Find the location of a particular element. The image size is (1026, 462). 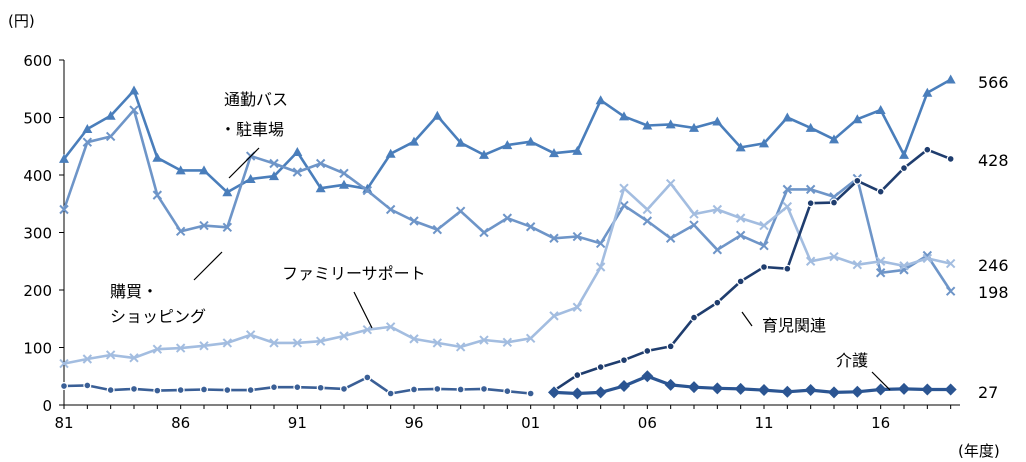

annotation: 介護 is located at coordinates (863, 371).